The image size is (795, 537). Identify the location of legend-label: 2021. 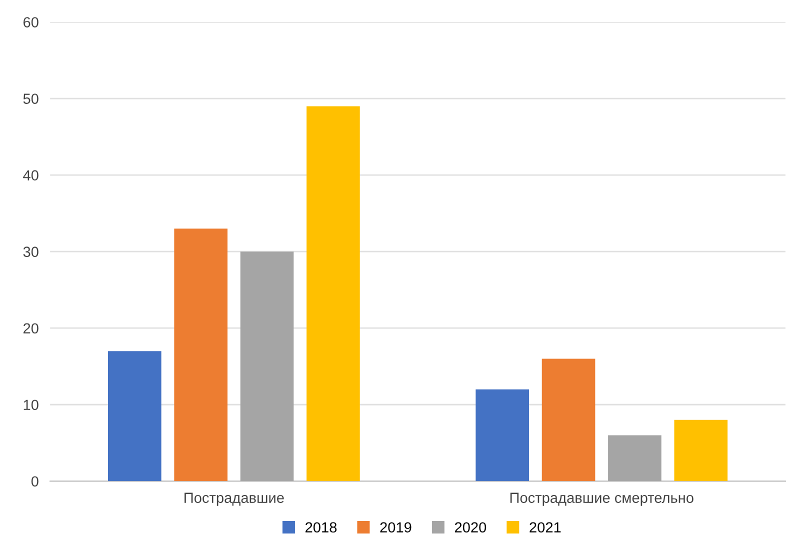
(545, 527).